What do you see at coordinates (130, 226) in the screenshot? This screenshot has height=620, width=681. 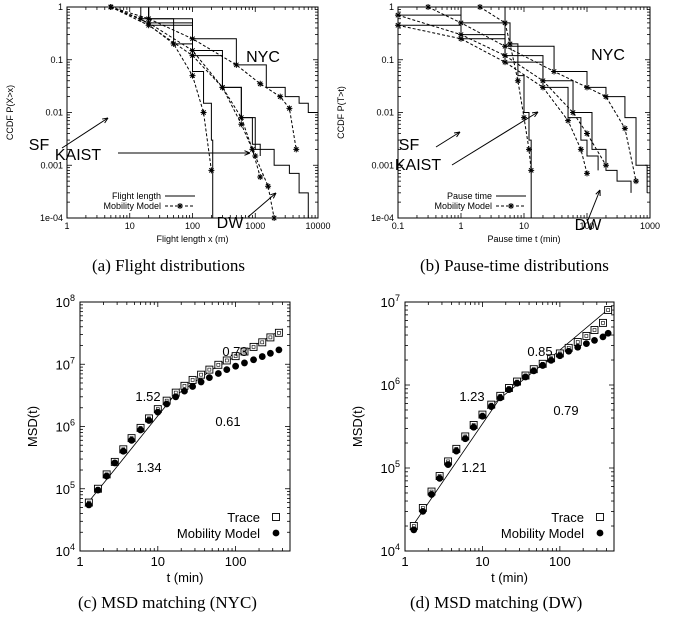 I see `chart-a-xtick-label: 10` at bounding box center [130, 226].